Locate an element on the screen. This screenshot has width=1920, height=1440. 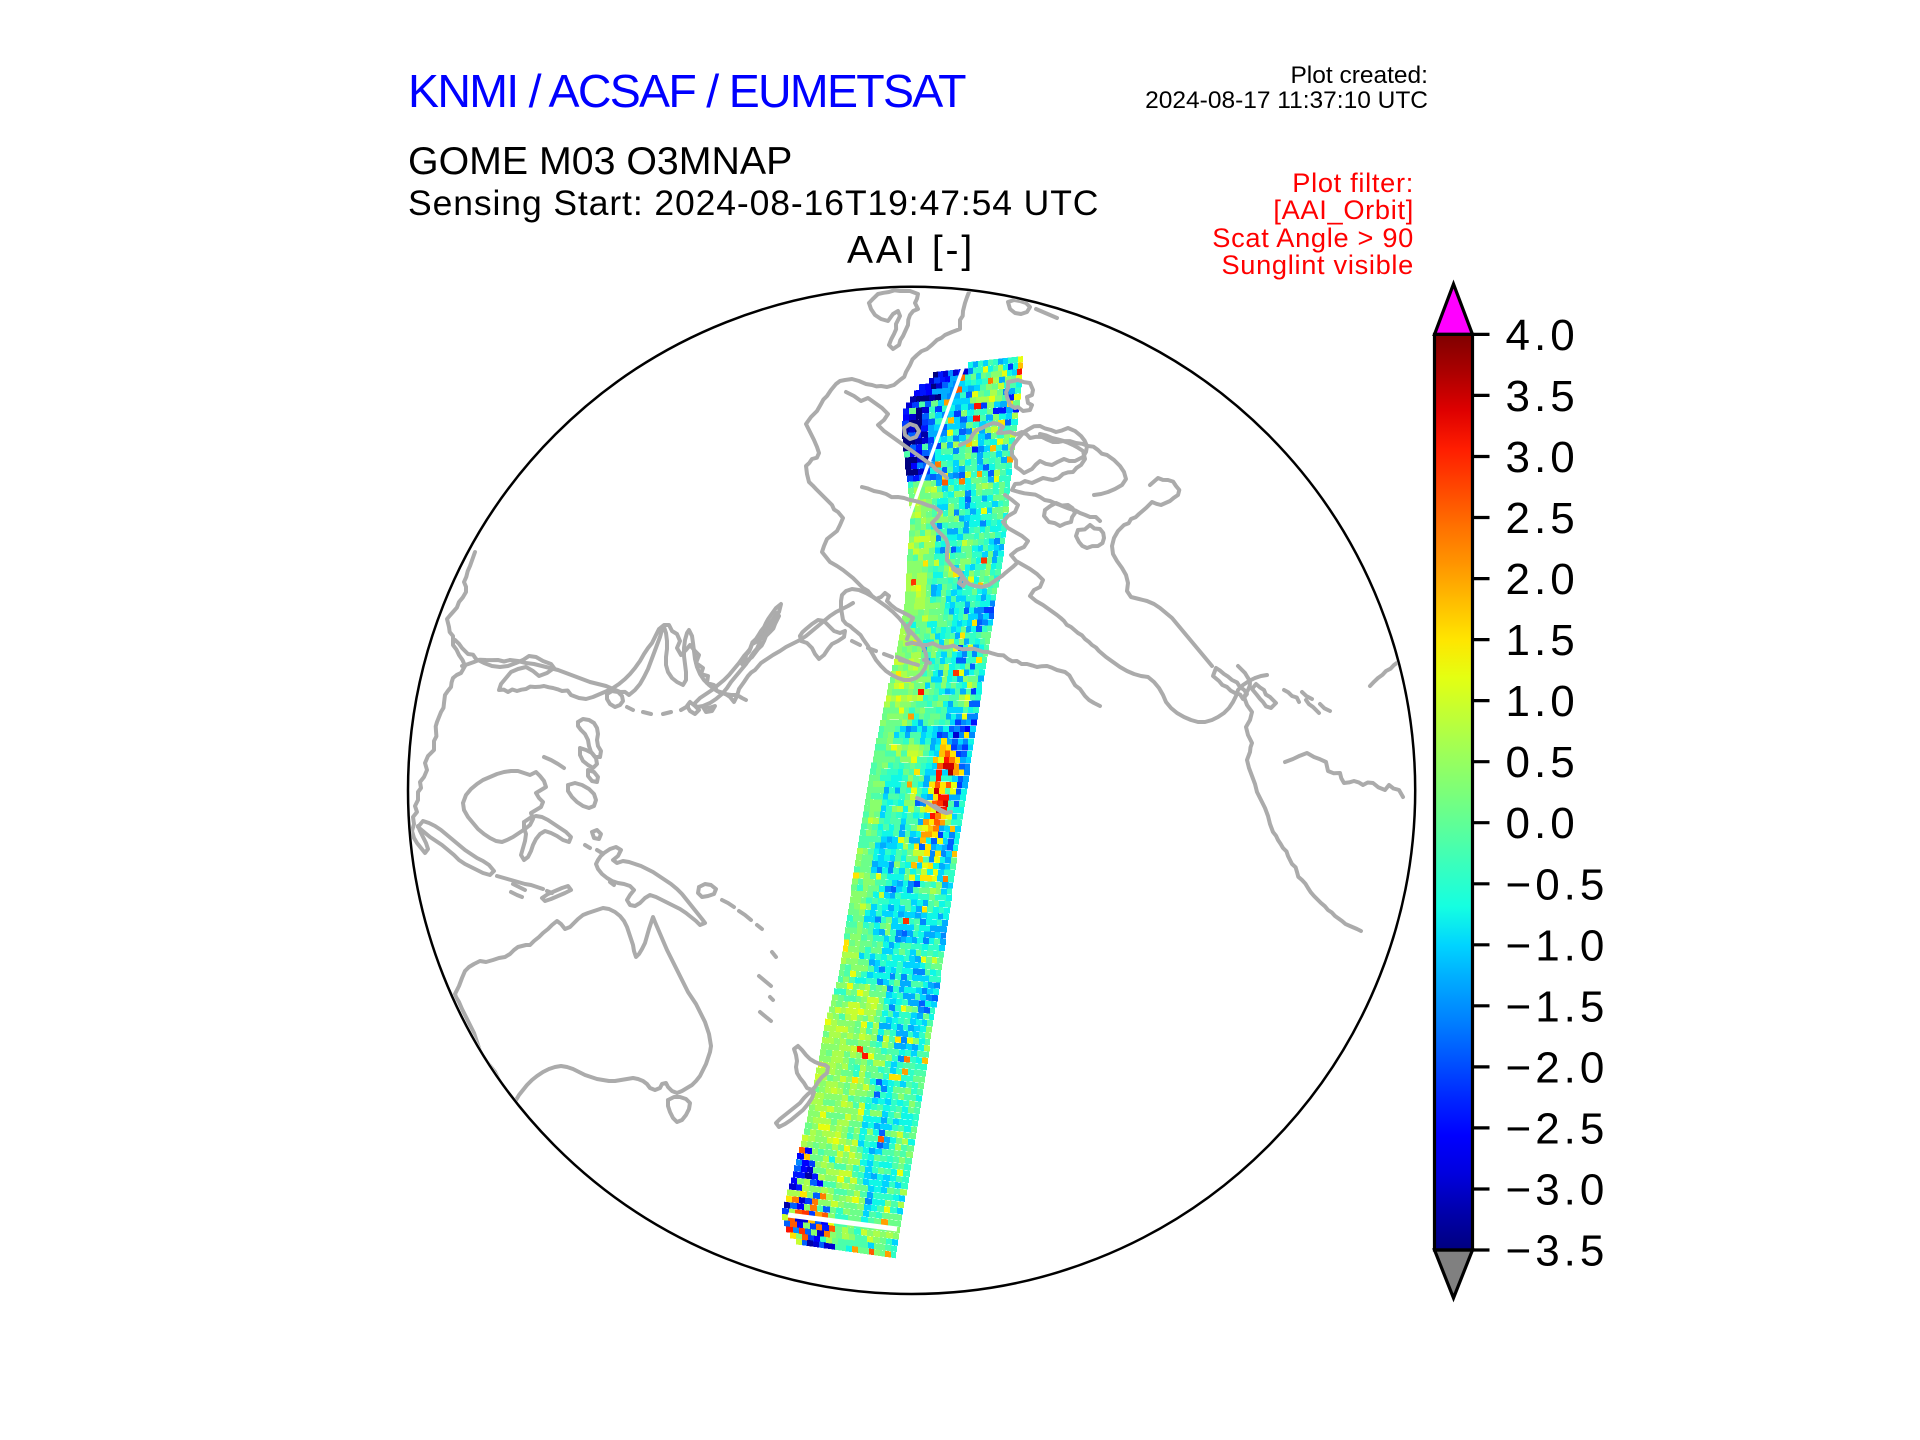
svg-text: 1.0 is located at coordinates (1542, 701).